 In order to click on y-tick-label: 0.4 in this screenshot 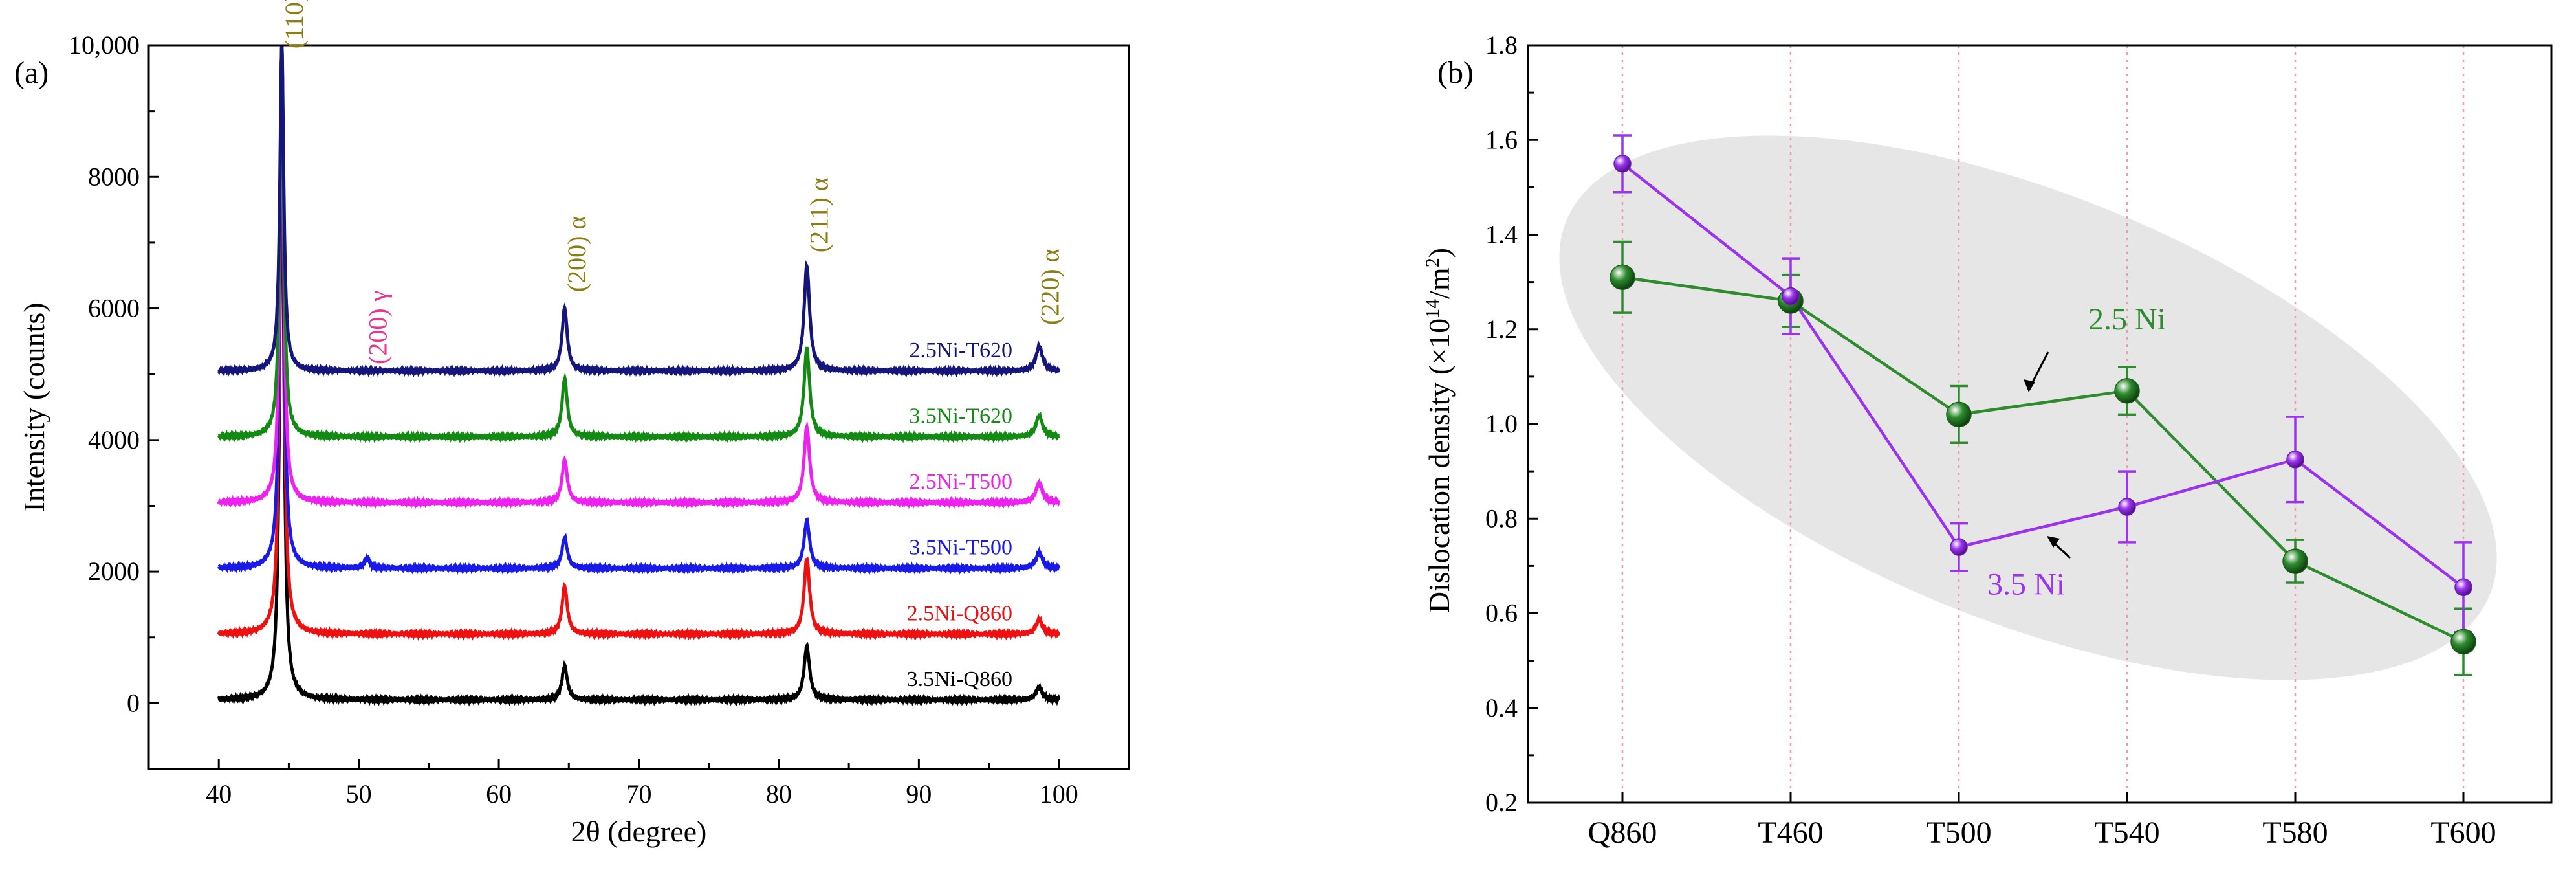, I will do `click(1501, 708)`.